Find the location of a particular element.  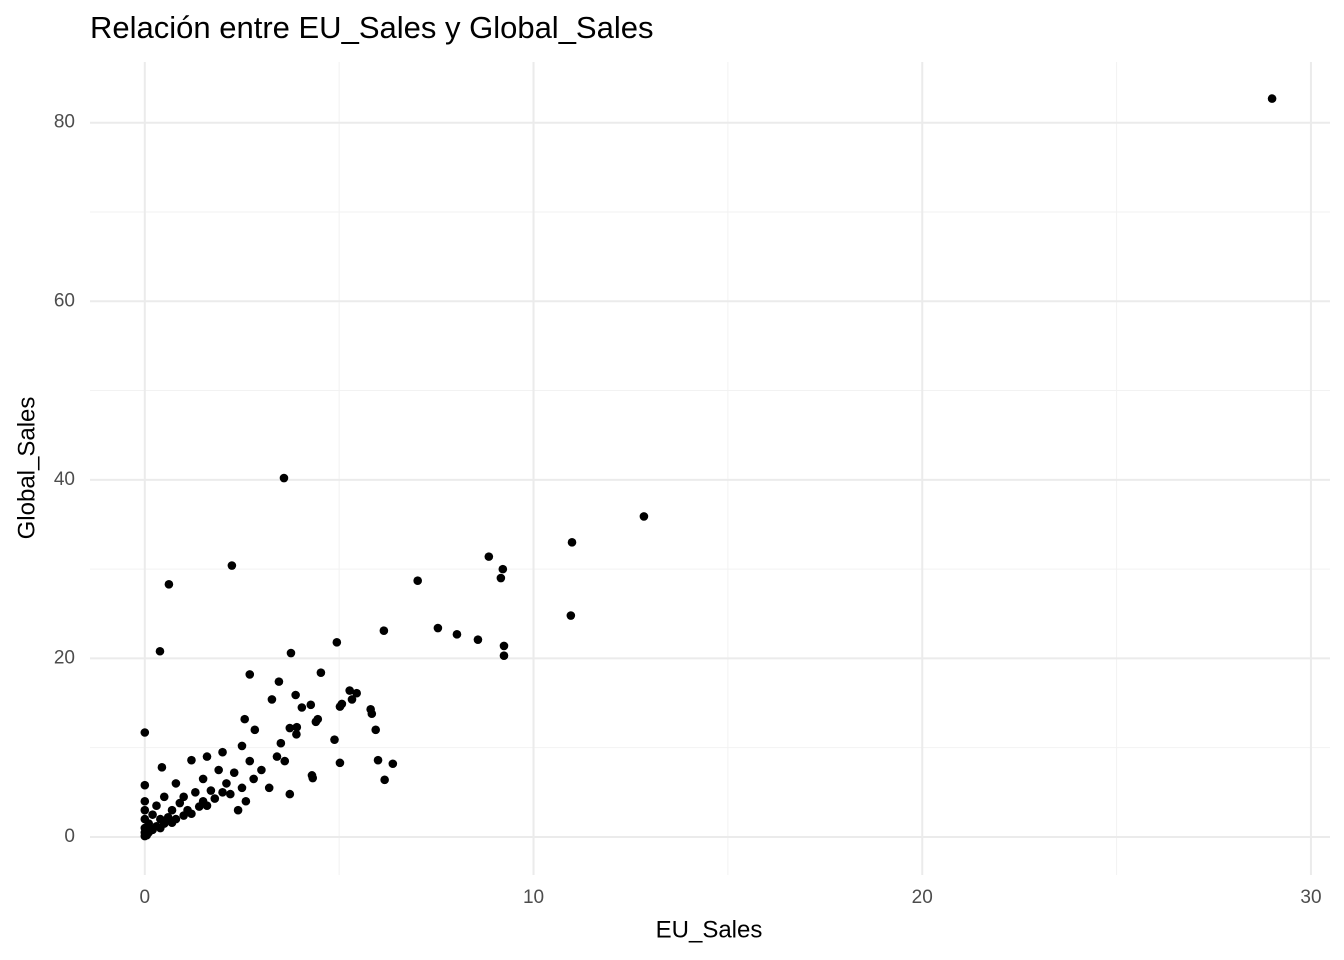

x-axis-label: EU_Sales is located at coordinates (709, 929).